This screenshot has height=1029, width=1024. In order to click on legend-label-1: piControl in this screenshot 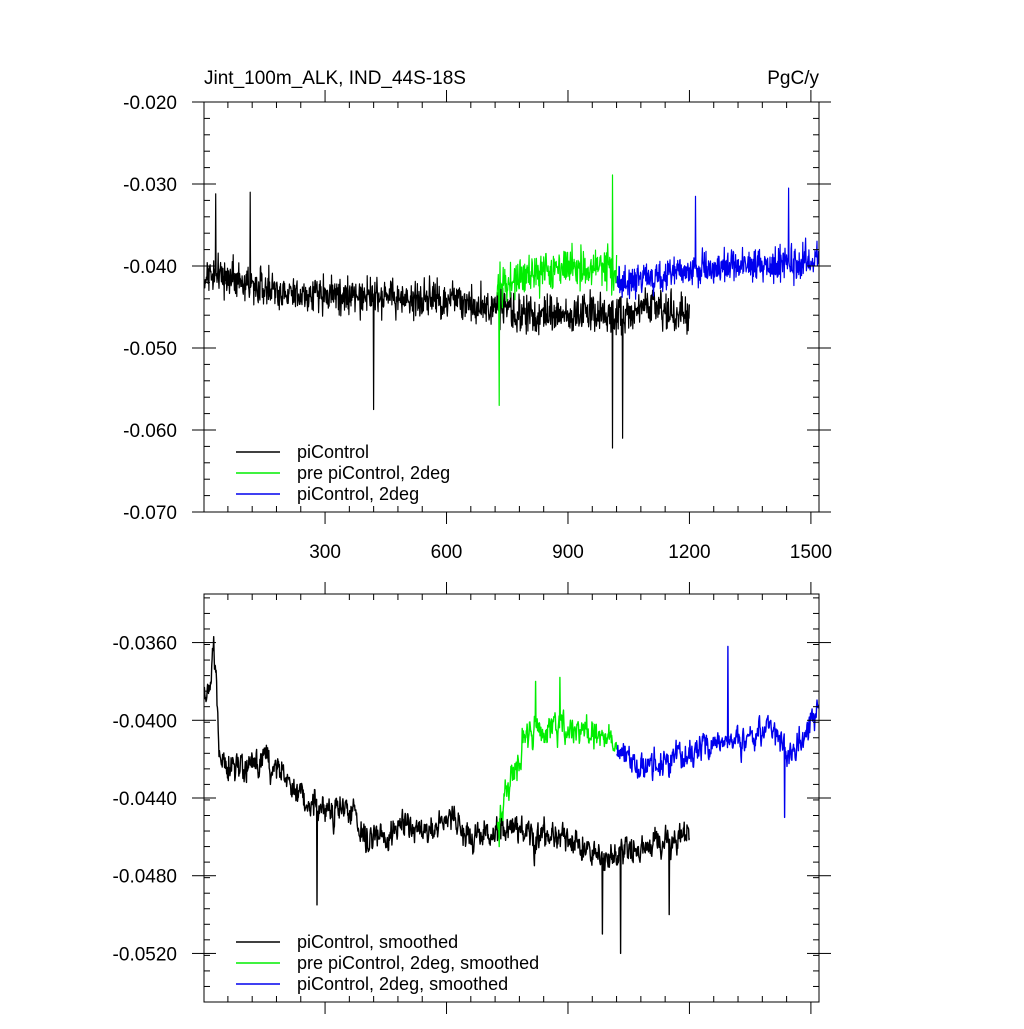, I will do `click(333, 452)`.